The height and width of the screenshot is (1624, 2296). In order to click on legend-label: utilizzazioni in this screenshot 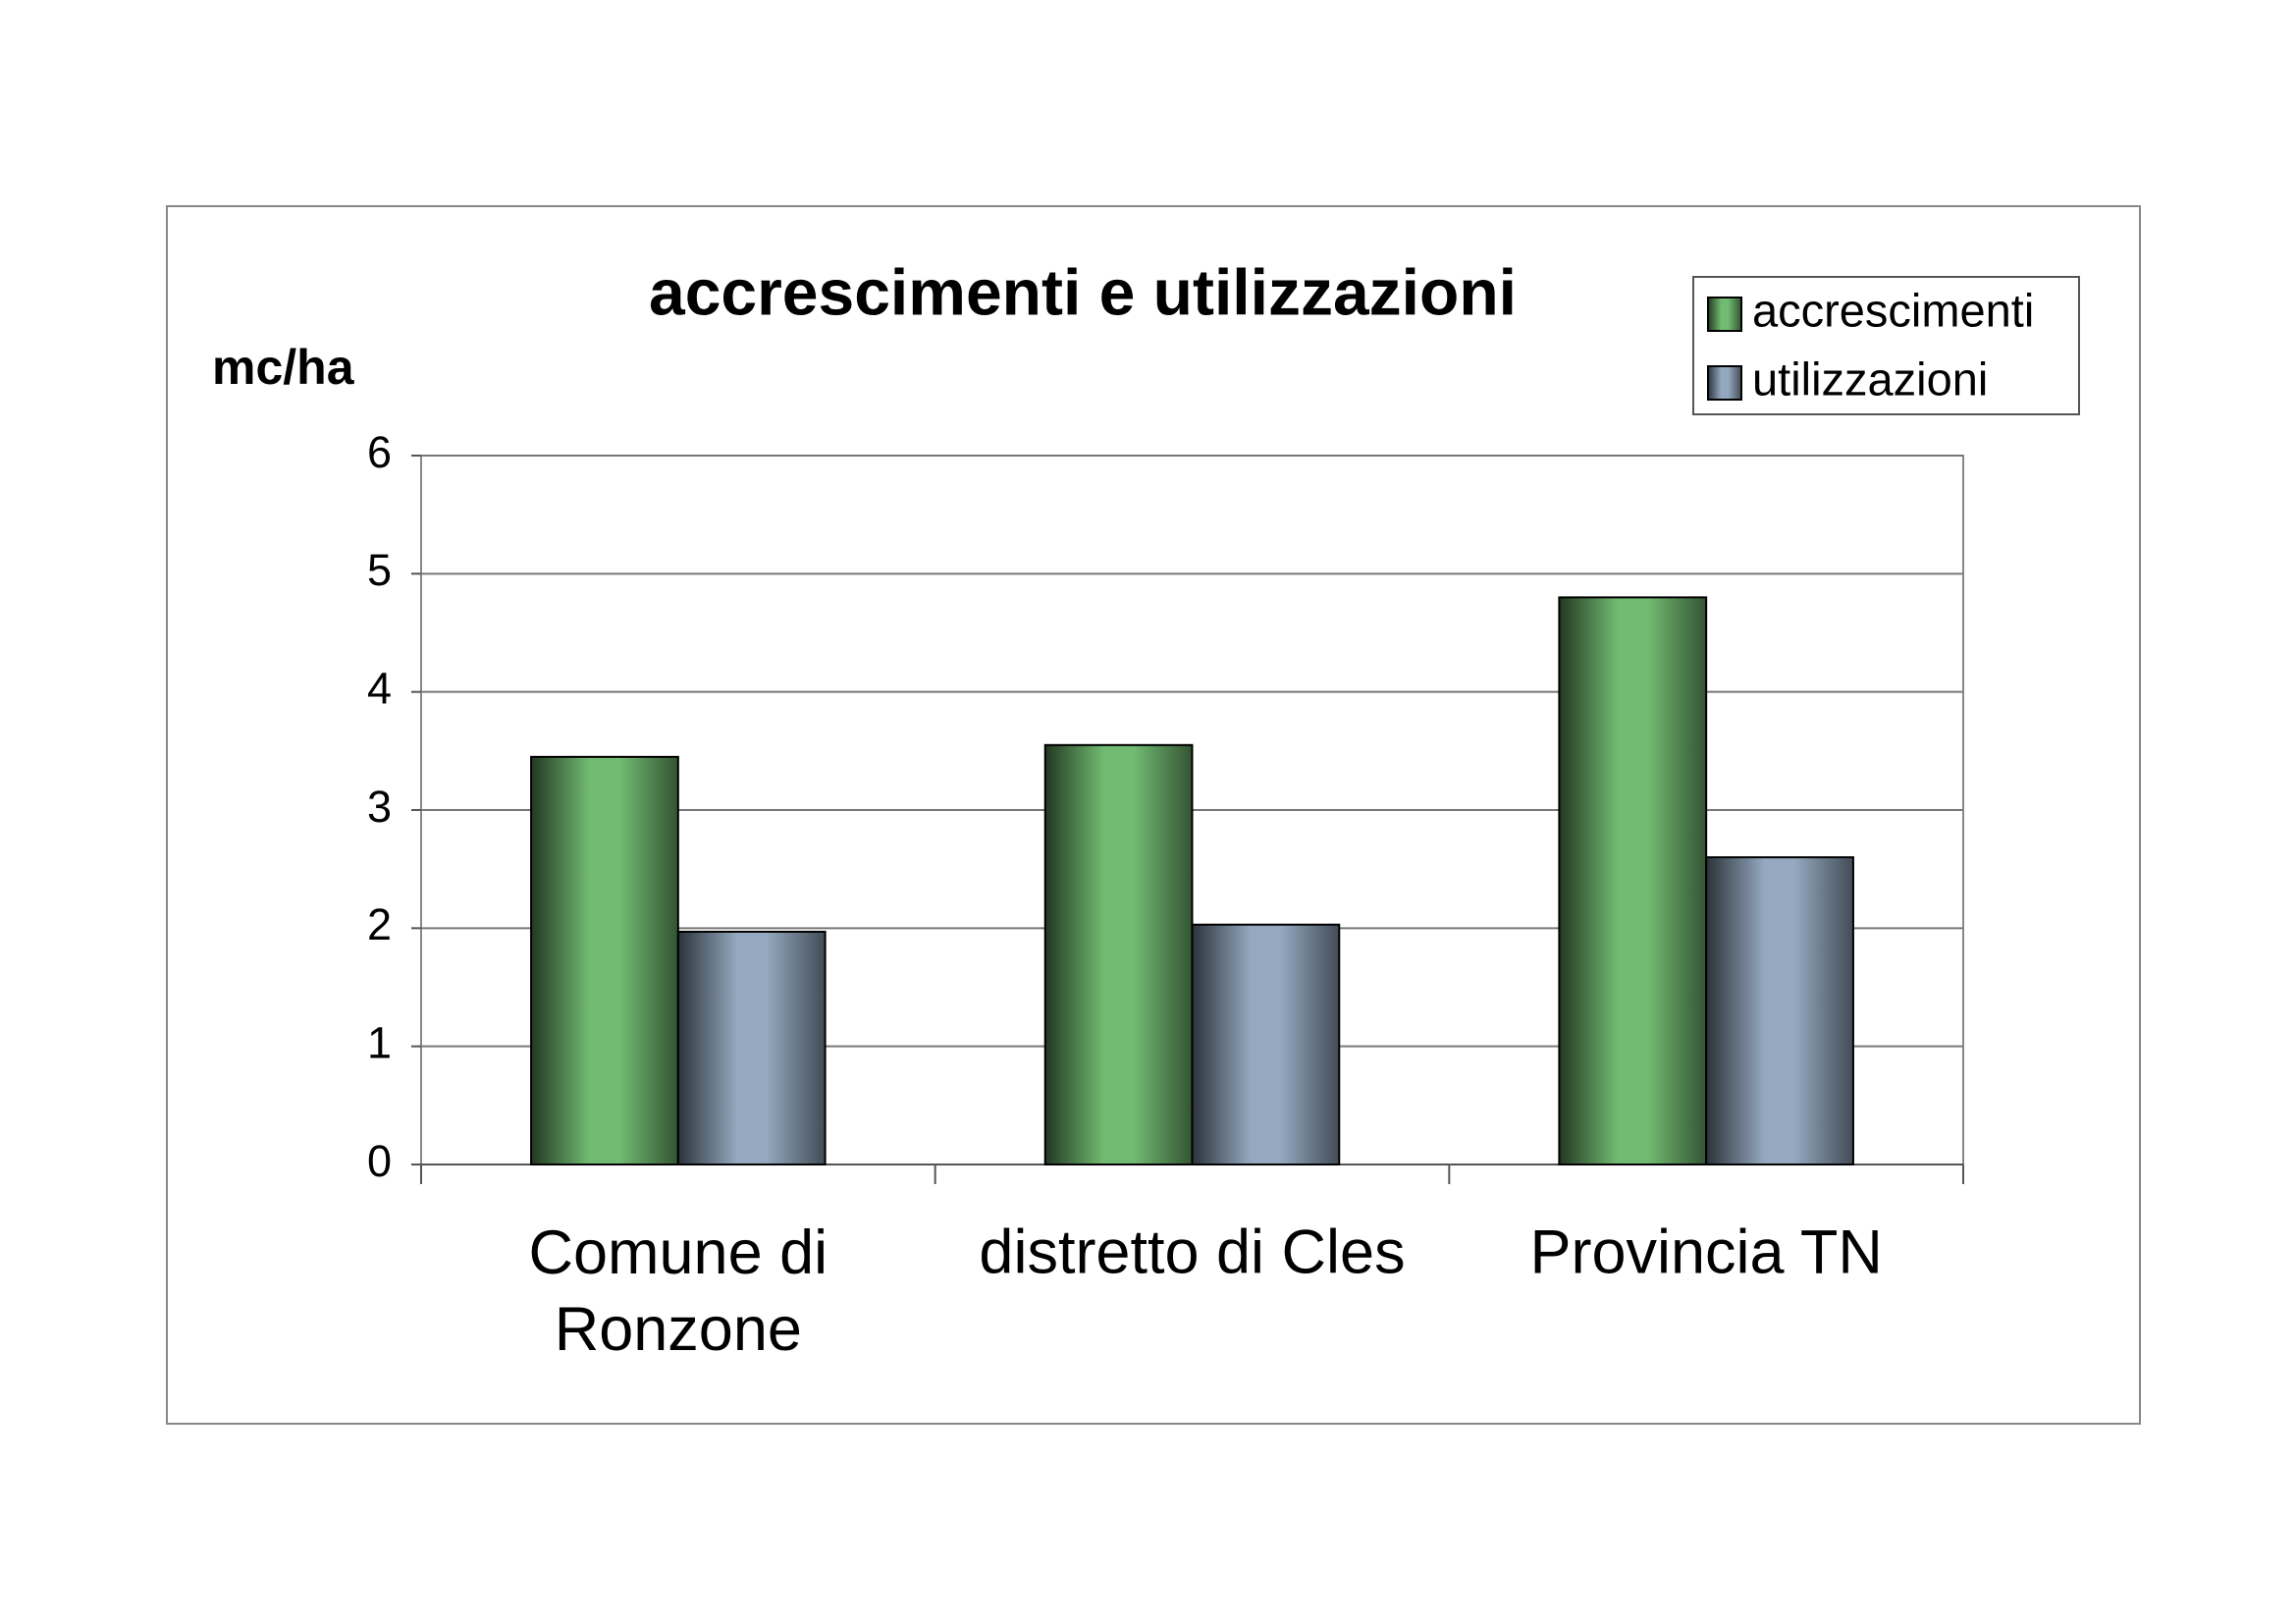, I will do `click(1870, 378)`.